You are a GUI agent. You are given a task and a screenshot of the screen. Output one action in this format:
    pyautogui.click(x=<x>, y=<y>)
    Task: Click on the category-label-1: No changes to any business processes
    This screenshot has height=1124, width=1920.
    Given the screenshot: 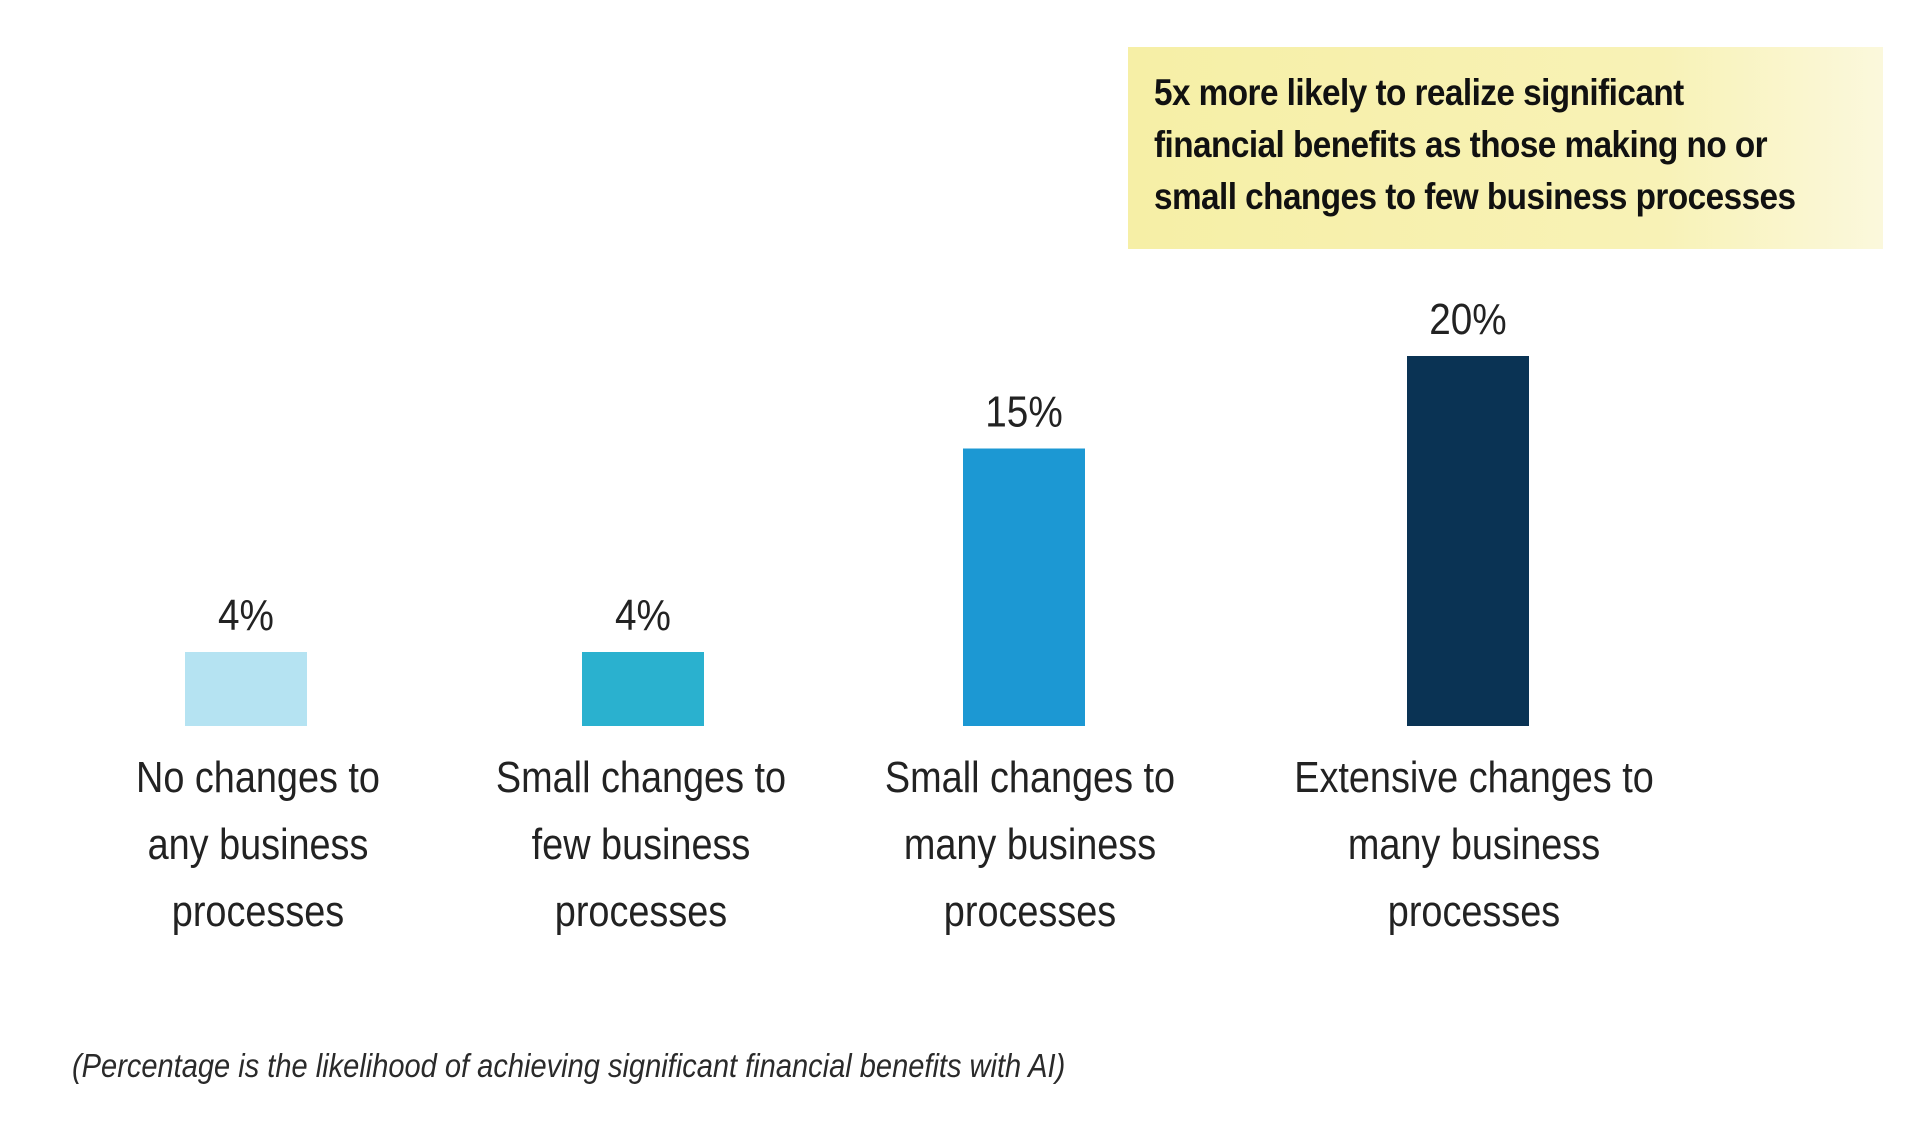 What is the action you would take?
    pyautogui.click(x=258, y=843)
    